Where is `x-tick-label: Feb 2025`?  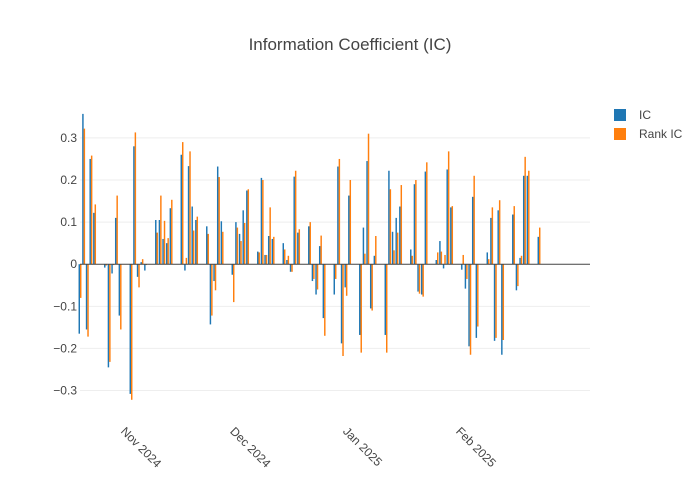
x-tick-label: Feb 2025 is located at coordinates (476, 447).